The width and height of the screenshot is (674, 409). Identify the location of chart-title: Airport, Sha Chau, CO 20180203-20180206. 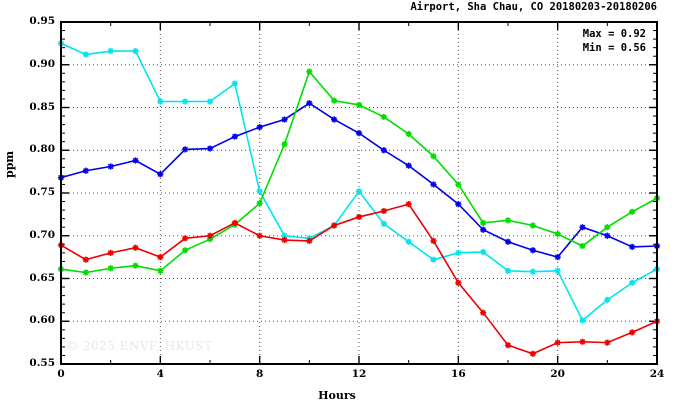
(533, 7).